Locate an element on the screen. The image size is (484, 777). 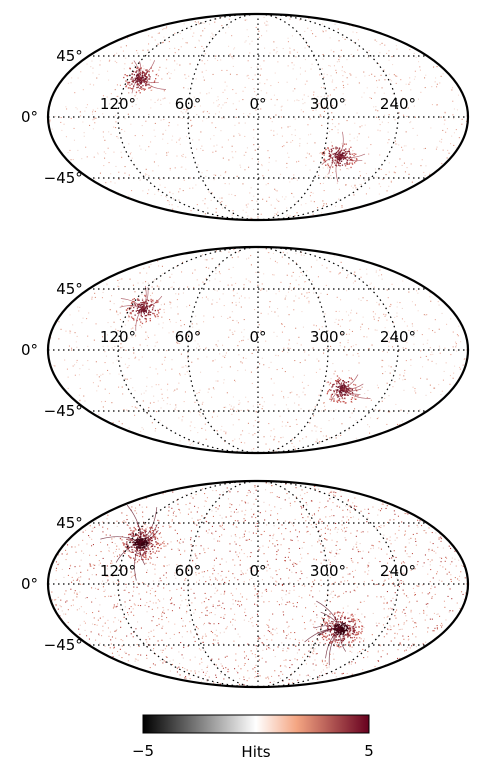
colorbar-title: Hits is located at coordinates (255, 752).